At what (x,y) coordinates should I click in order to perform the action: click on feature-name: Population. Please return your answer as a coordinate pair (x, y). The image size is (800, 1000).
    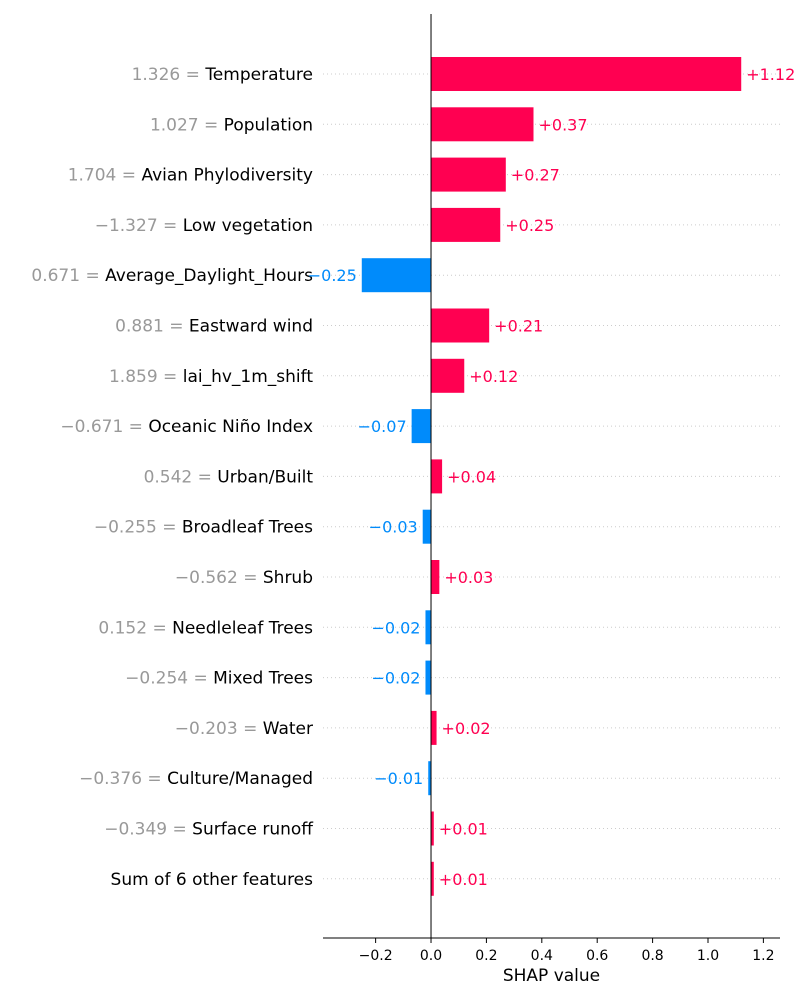
    Looking at the image, I should click on (268, 125).